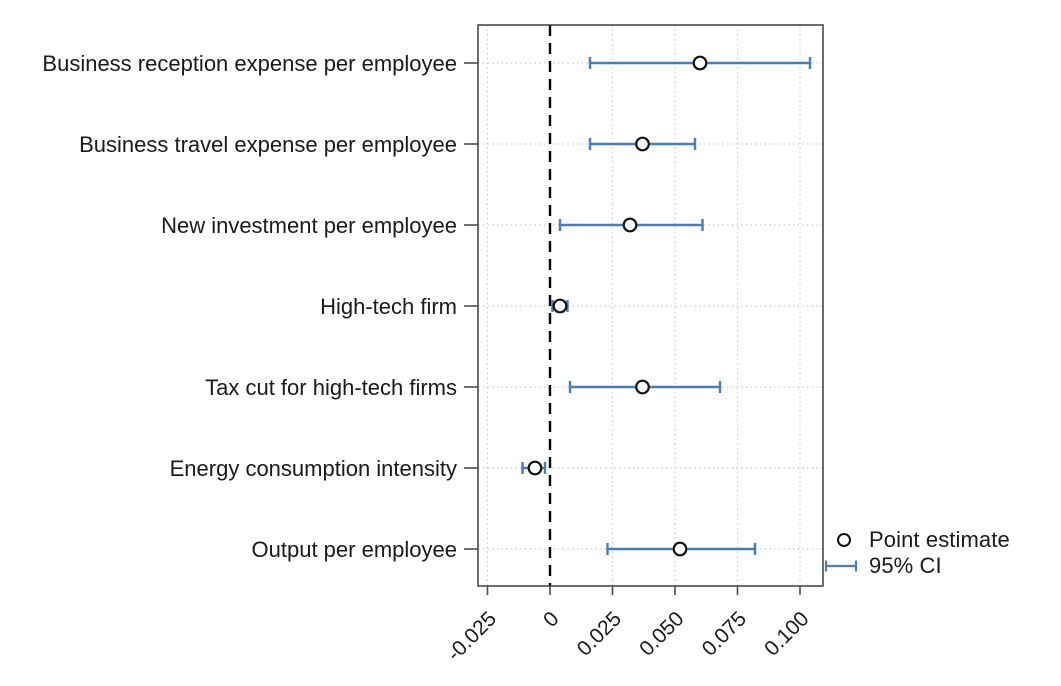 The height and width of the screenshot is (686, 1061). I want to click on open-circle-icon, so click(844, 540).